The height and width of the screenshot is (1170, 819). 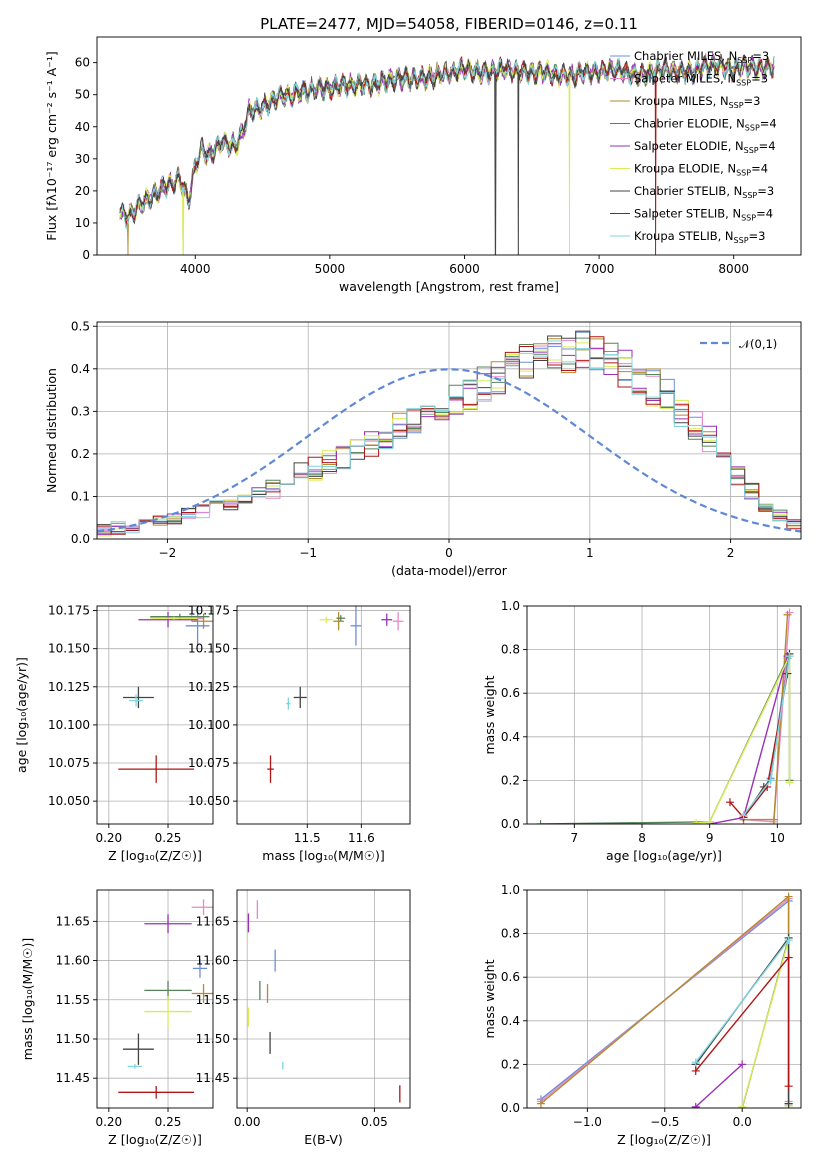 What do you see at coordinates (108, 838) in the screenshot?
I see `x-tick-label: 0.20` at bounding box center [108, 838].